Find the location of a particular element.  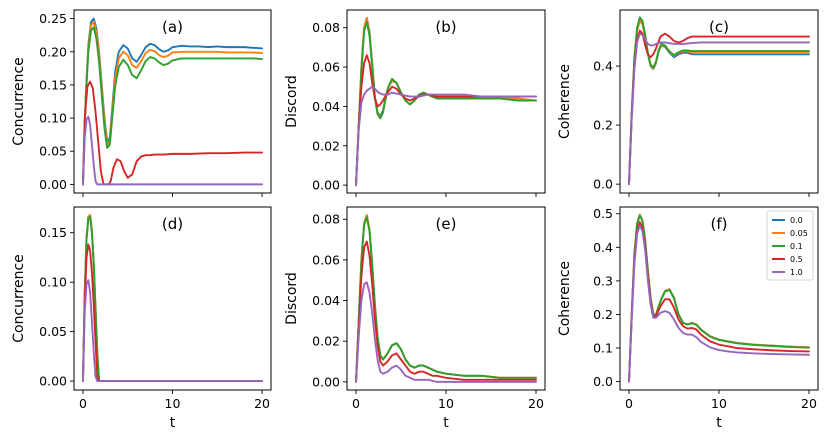

y-axis-label-d: Concurrence is located at coordinates (19, 298).